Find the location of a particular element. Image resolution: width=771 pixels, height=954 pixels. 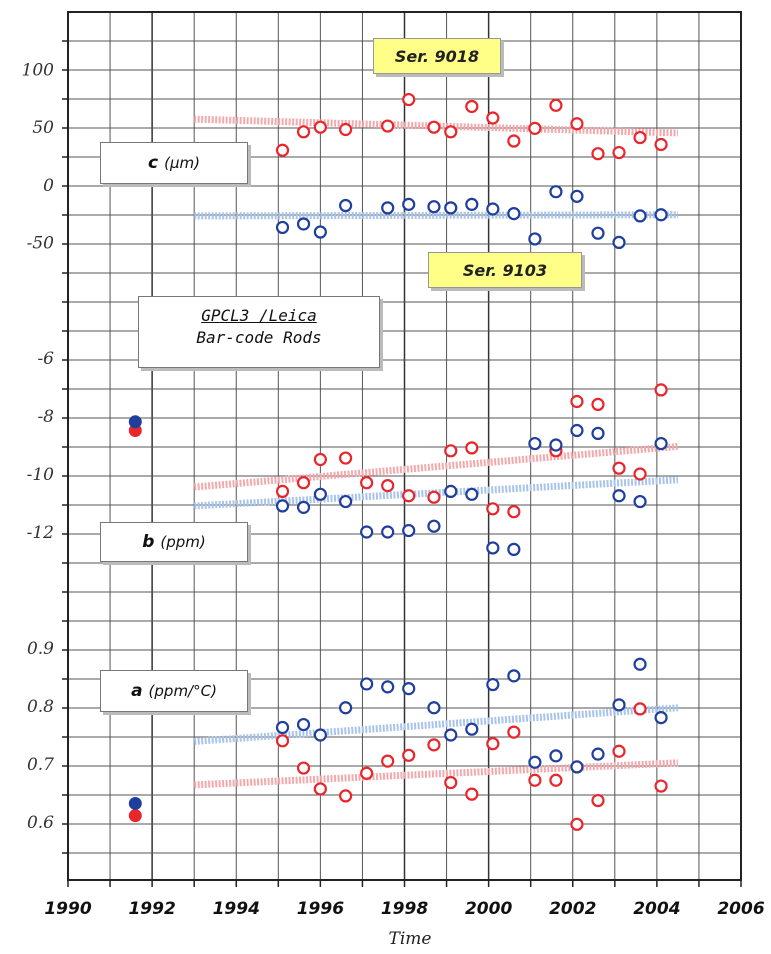

y-tick-label-b: -8 is located at coordinates (45, 417).